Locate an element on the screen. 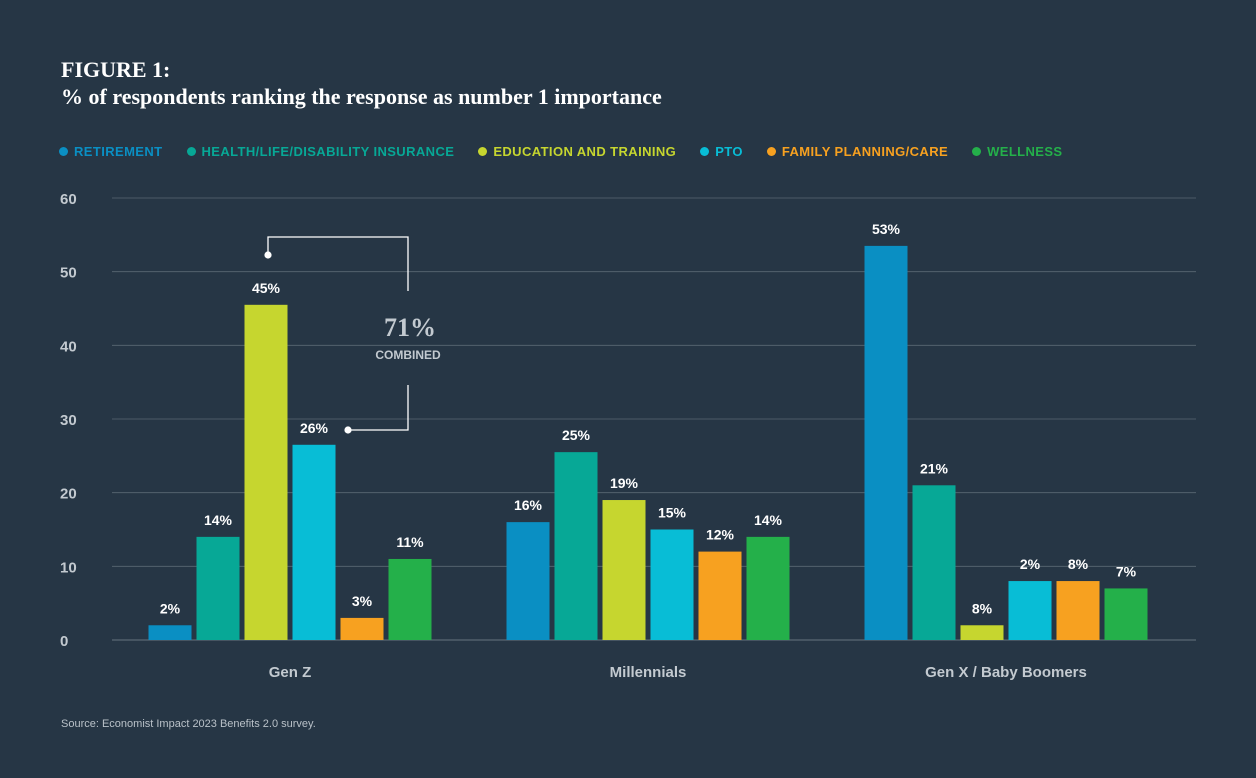 This screenshot has height=778, width=1256. y-tick-label: 30 is located at coordinates (68, 420).